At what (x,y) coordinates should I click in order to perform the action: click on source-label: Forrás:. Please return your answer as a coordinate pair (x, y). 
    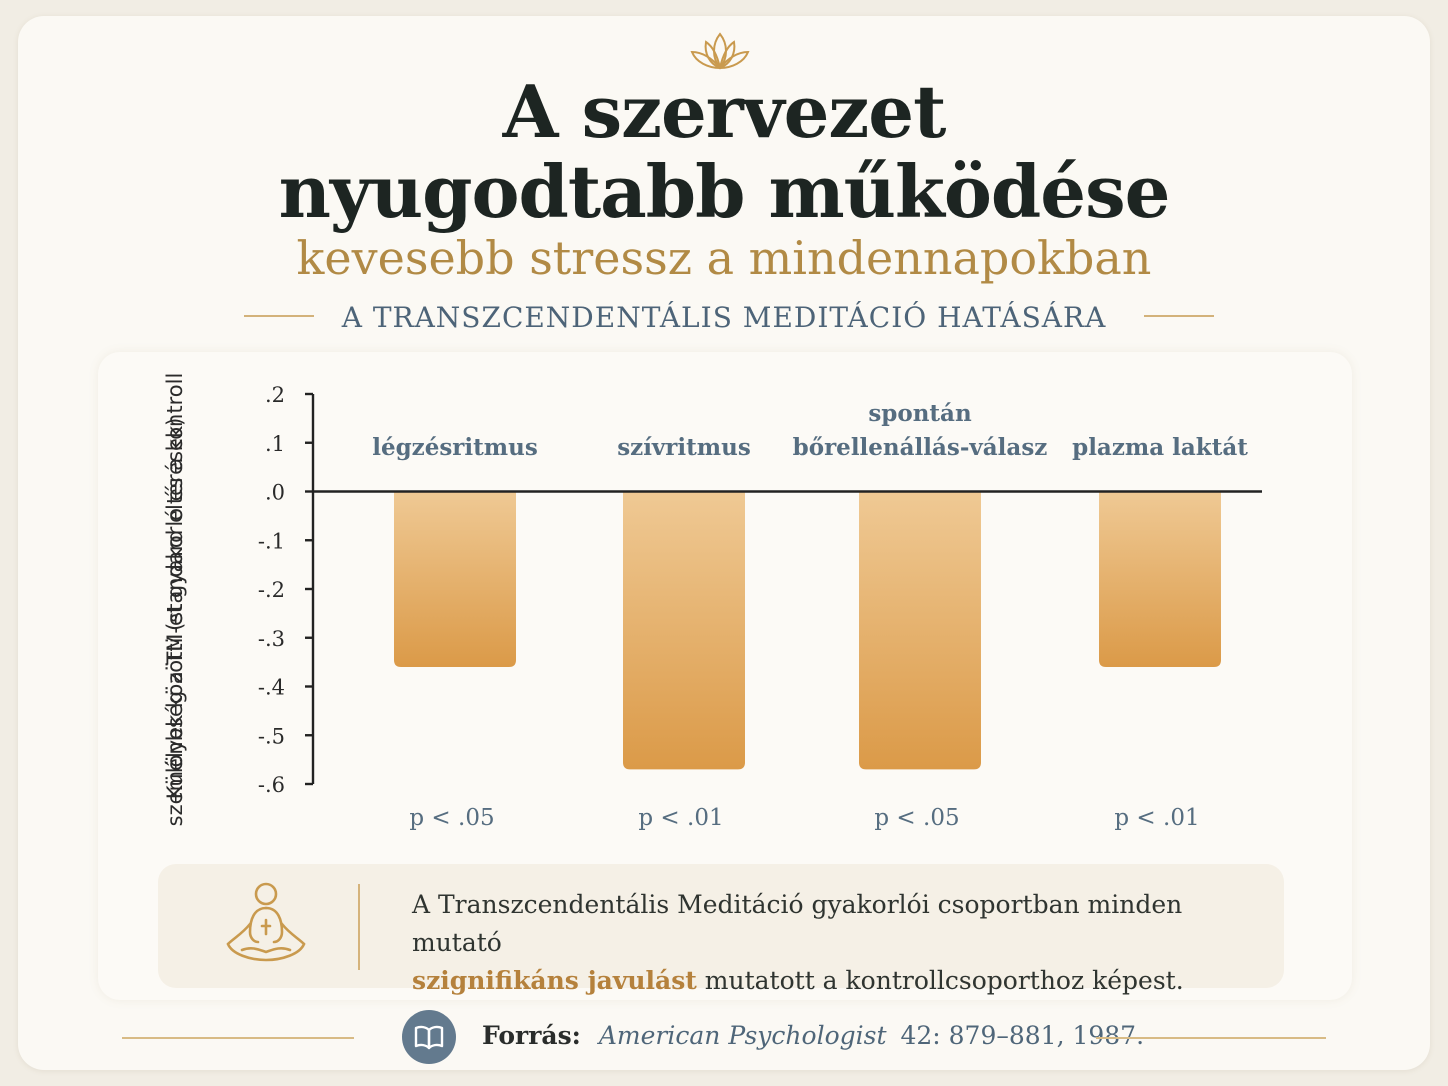
    Looking at the image, I should click on (531, 1035).